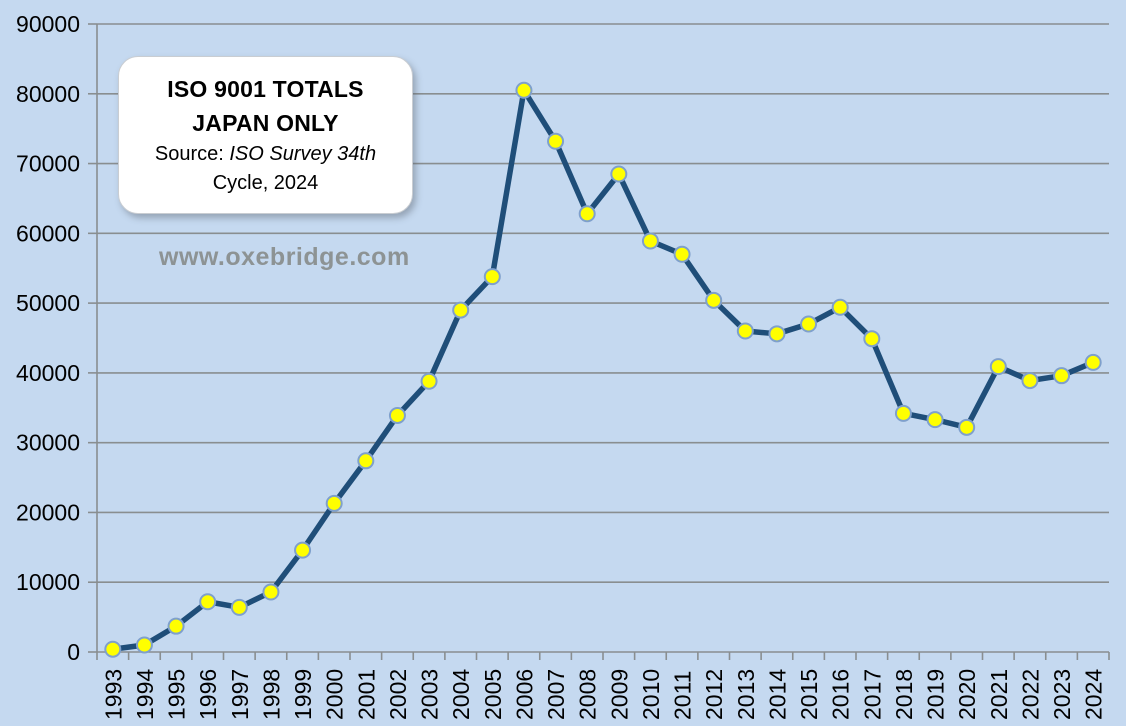 Image resolution: width=1126 pixels, height=726 pixels. I want to click on chart-source-line1: Source: ISO Survey 34th, so click(265, 154).